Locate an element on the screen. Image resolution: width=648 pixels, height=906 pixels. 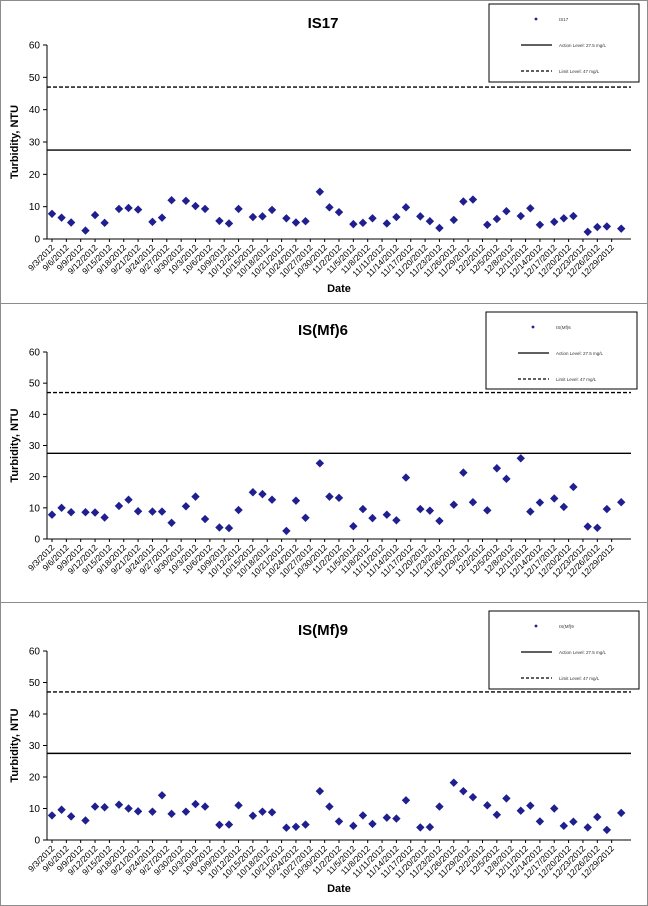
legend-label: IS17 is located at coordinates (564, 19).